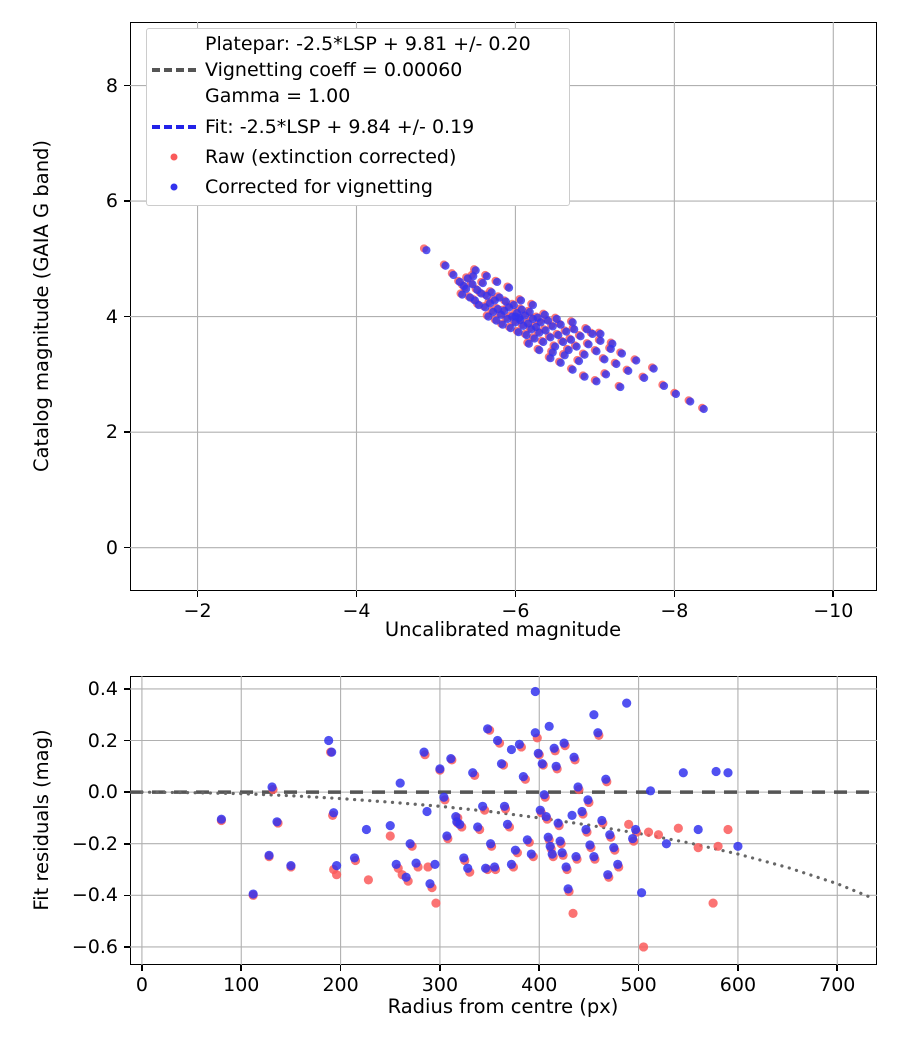 The width and height of the screenshot is (900, 1050). I want to click on legend-raw-marker-icon, so click(174, 157).